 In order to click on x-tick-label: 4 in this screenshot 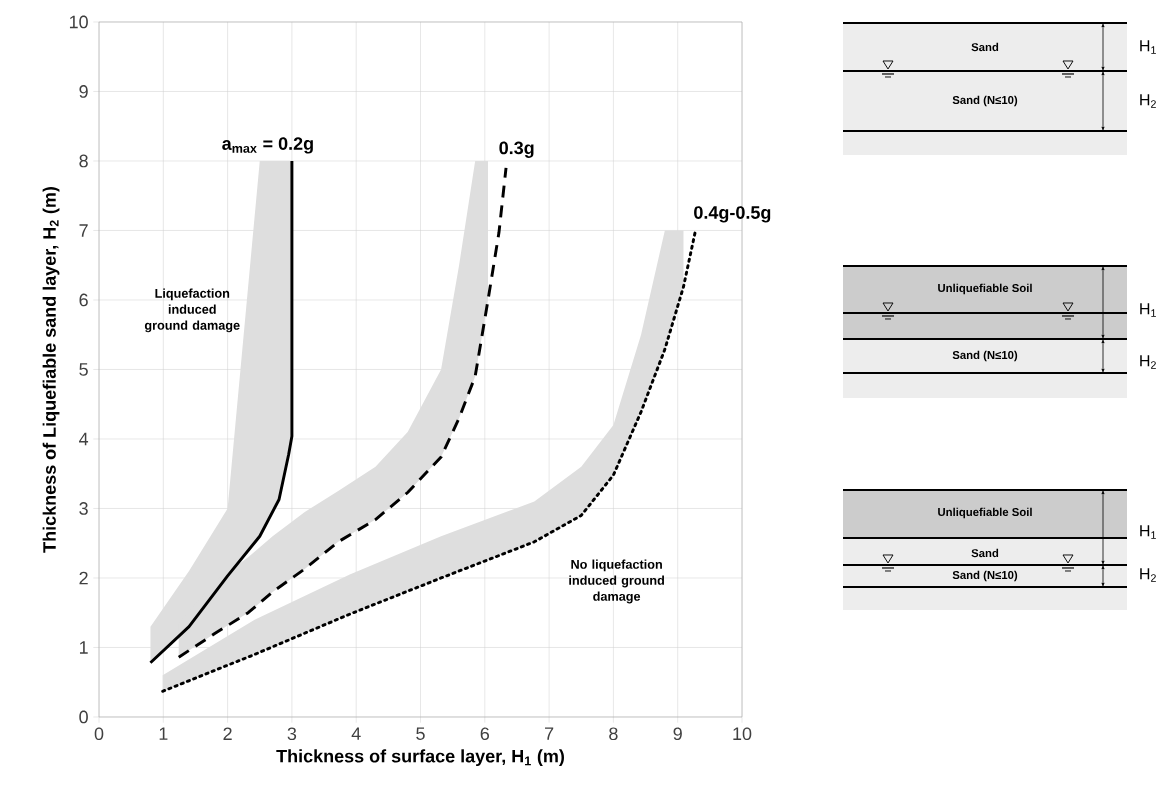, I will do `click(356, 733)`.